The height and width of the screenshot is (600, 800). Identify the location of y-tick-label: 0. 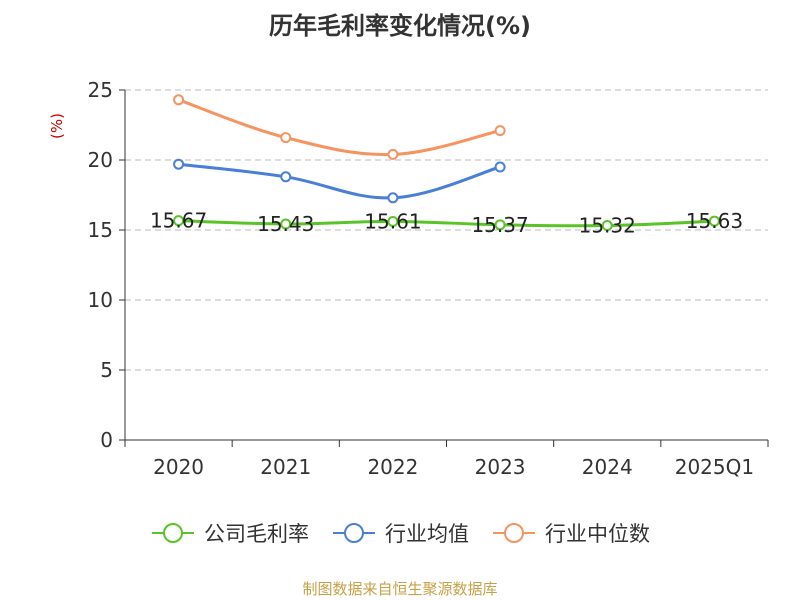
(106, 440).